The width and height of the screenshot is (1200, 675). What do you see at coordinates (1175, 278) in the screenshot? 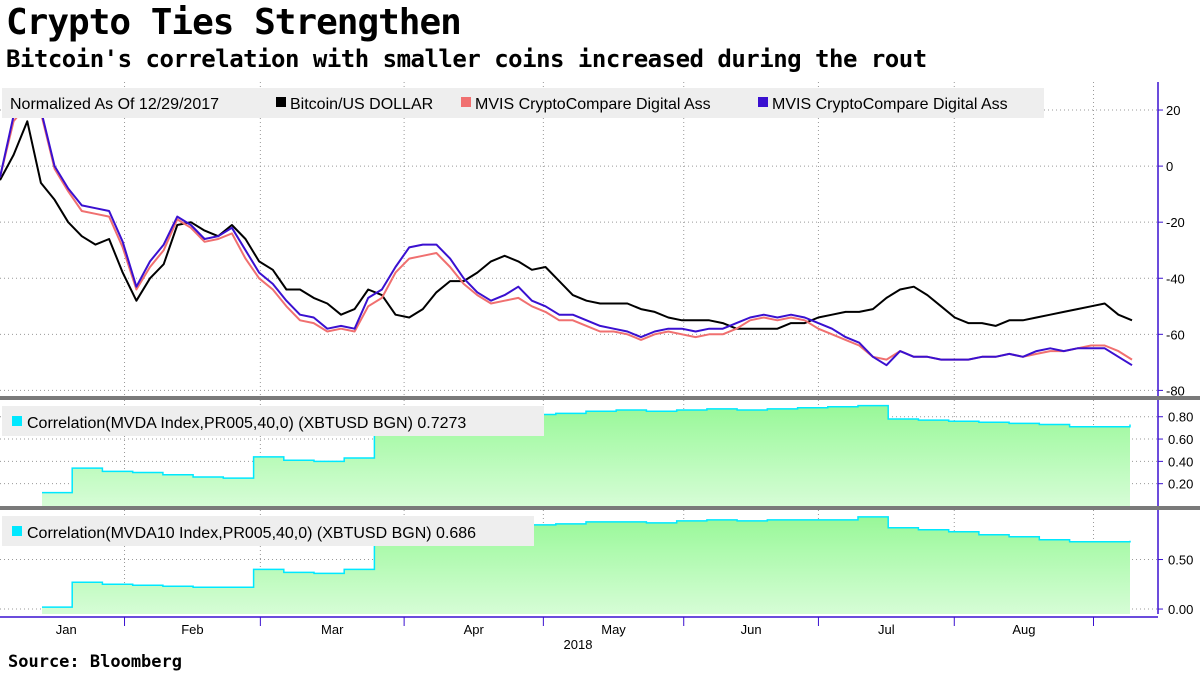
I see `price-ytick-label: -40` at bounding box center [1175, 278].